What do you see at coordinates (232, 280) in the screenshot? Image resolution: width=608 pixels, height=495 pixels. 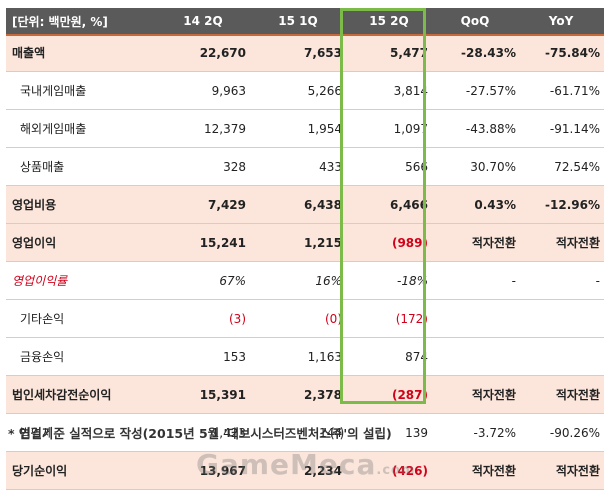 I see `cell-14-2q: 67%` at bounding box center [232, 280].